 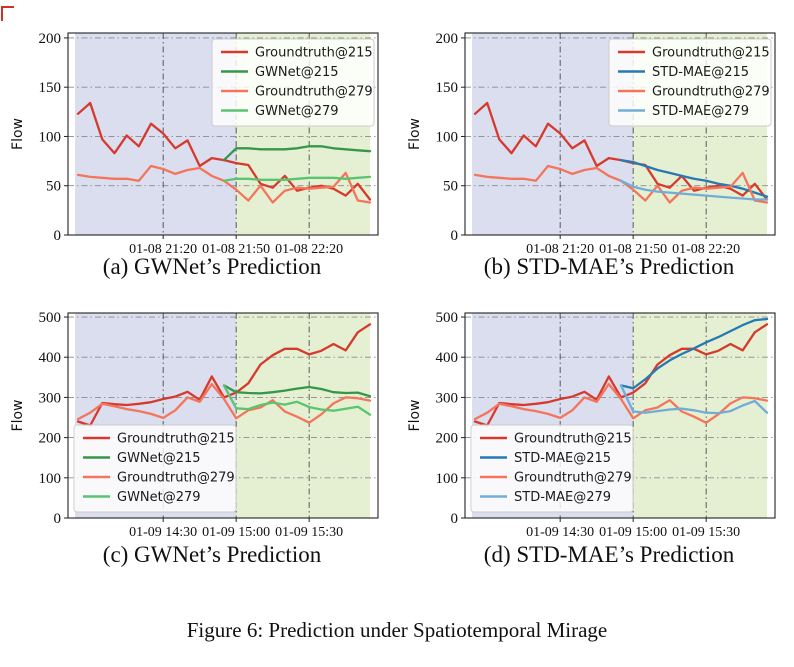 What do you see at coordinates (7, 13) in the screenshot?
I see `corner-mark` at bounding box center [7, 13].